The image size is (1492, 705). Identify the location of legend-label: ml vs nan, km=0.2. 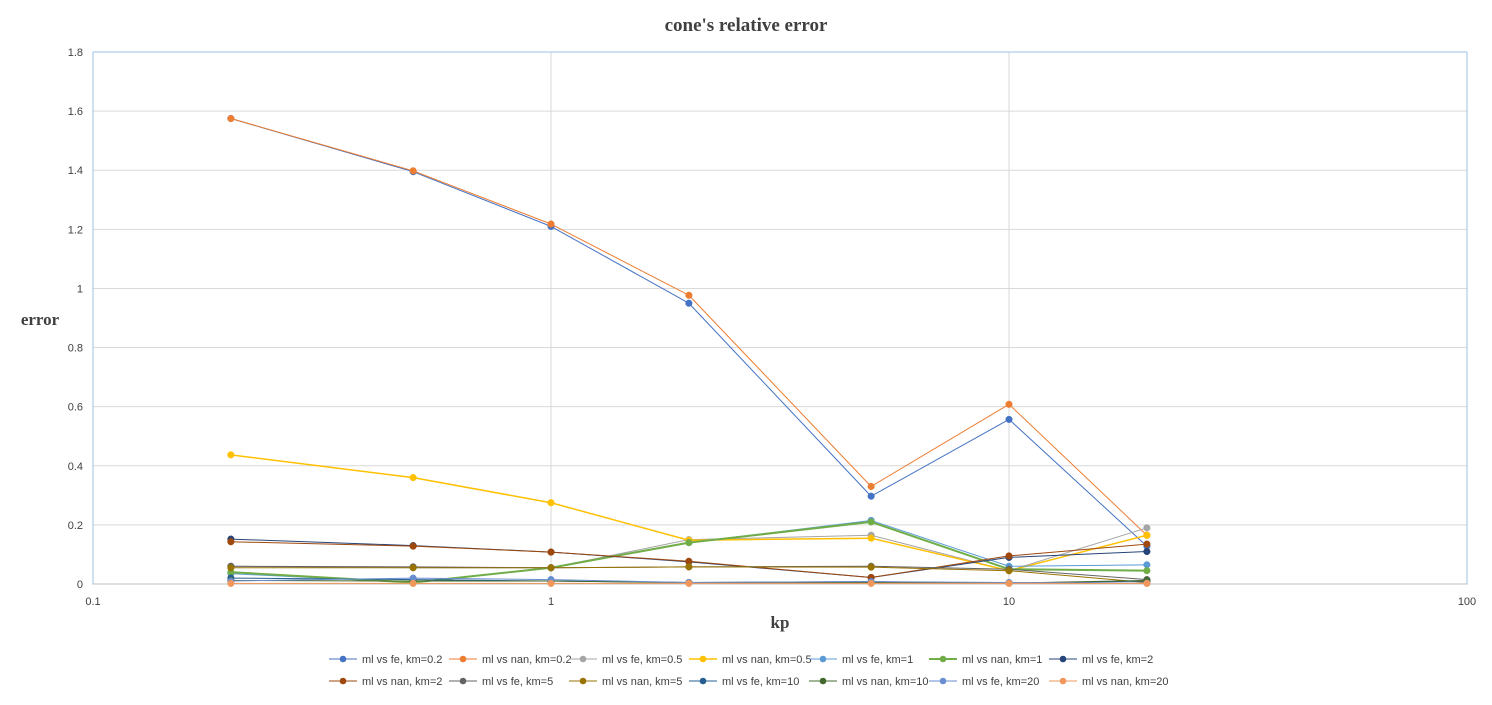
(527, 660).